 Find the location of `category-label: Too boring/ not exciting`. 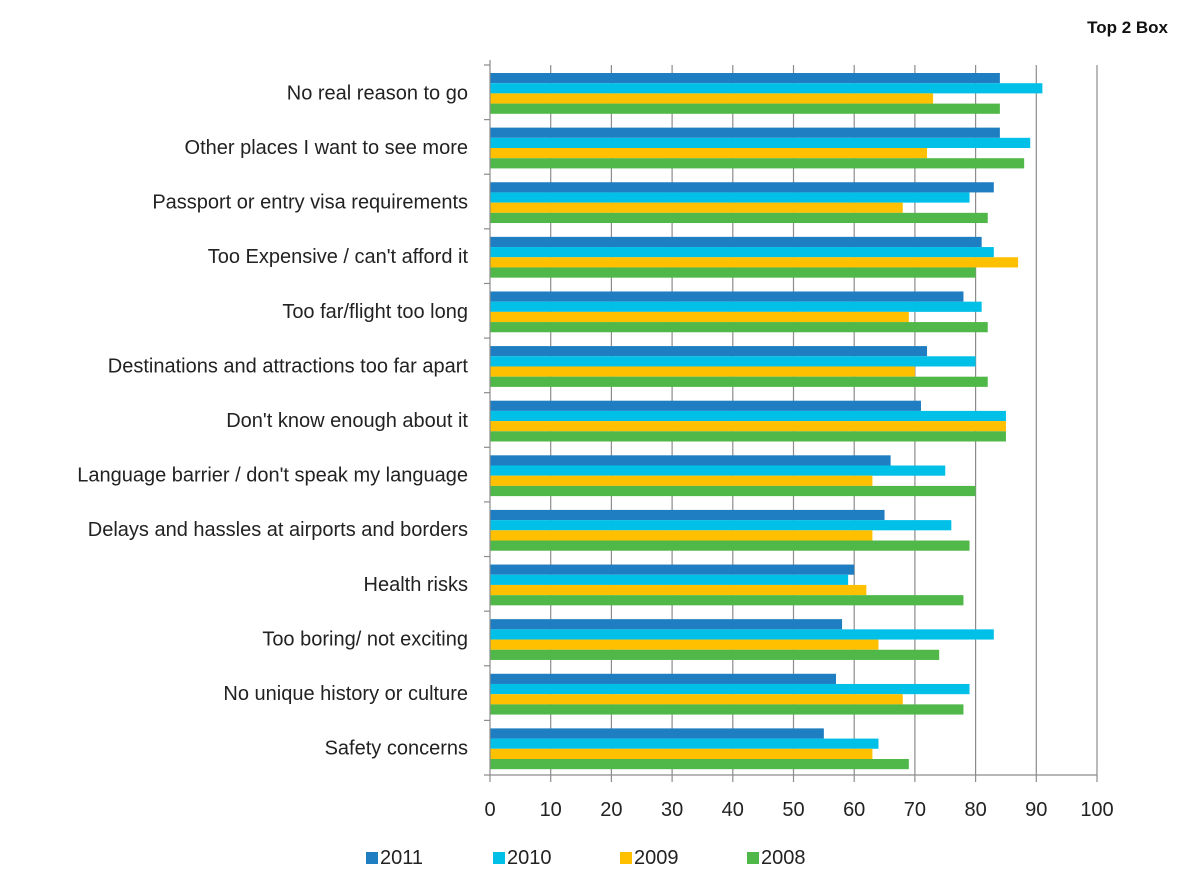

category-label: Too boring/ not exciting is located at coordinates (365, 639).